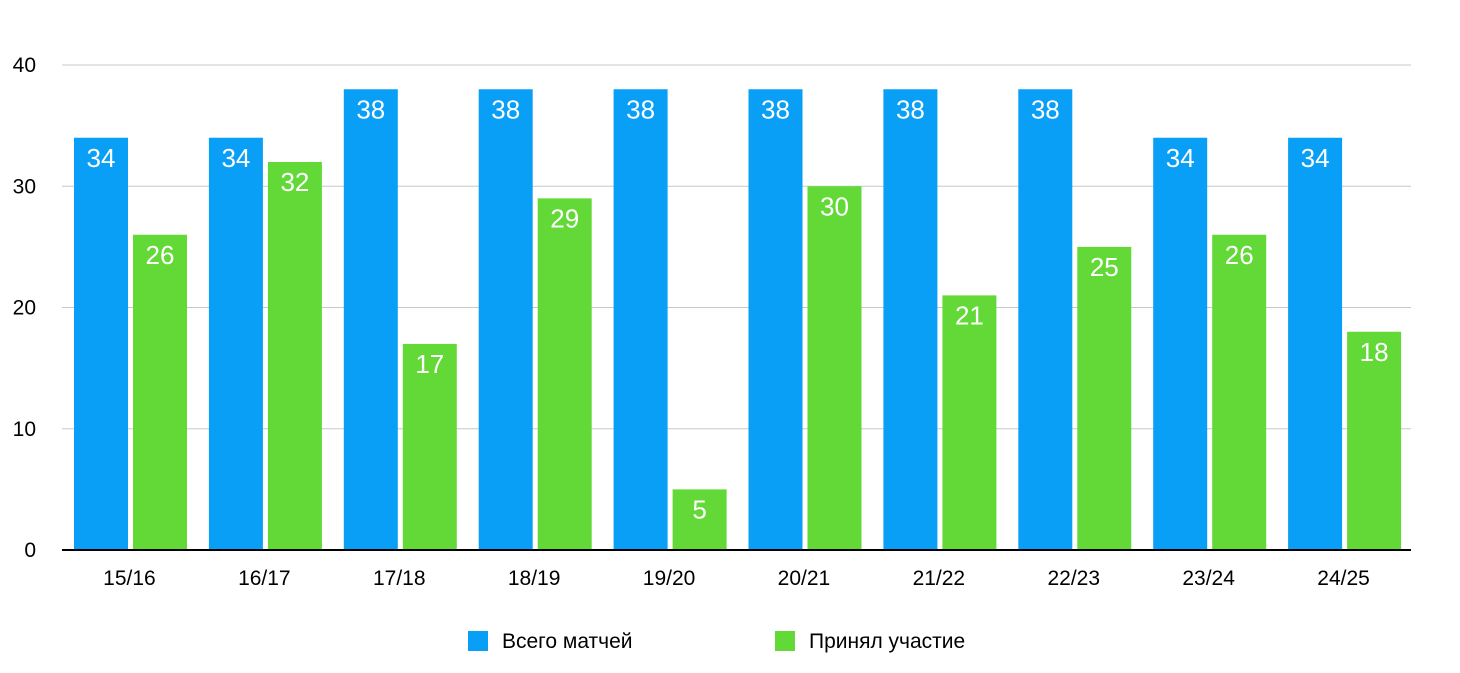 Image resolution: width=1460 pixels, height=673 pixels. I want to click on bar-data-label: 18, so click(1374, 352).